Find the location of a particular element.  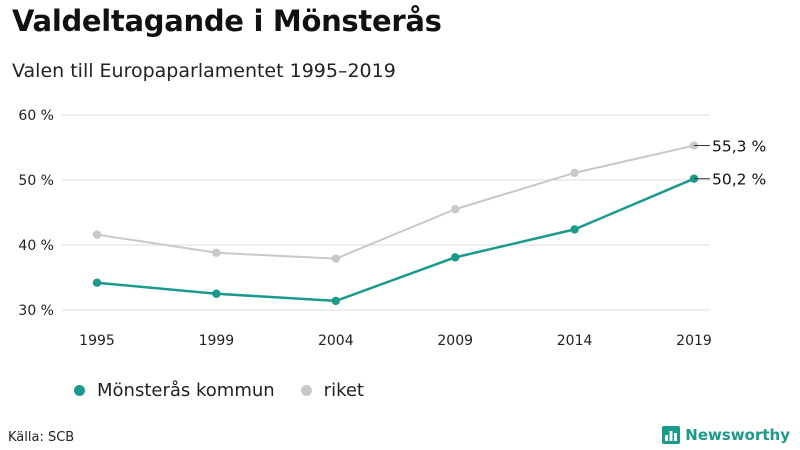

brand-logo: Newsworthy is located at coordinates (726, 435).